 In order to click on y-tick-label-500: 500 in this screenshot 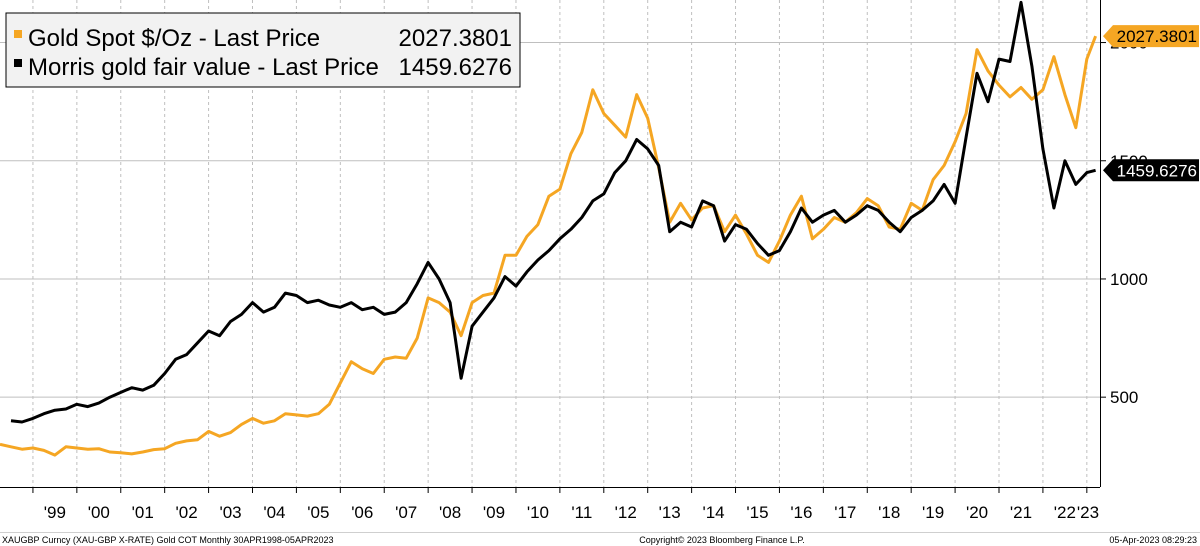, I will do `click(1124, 397)`.